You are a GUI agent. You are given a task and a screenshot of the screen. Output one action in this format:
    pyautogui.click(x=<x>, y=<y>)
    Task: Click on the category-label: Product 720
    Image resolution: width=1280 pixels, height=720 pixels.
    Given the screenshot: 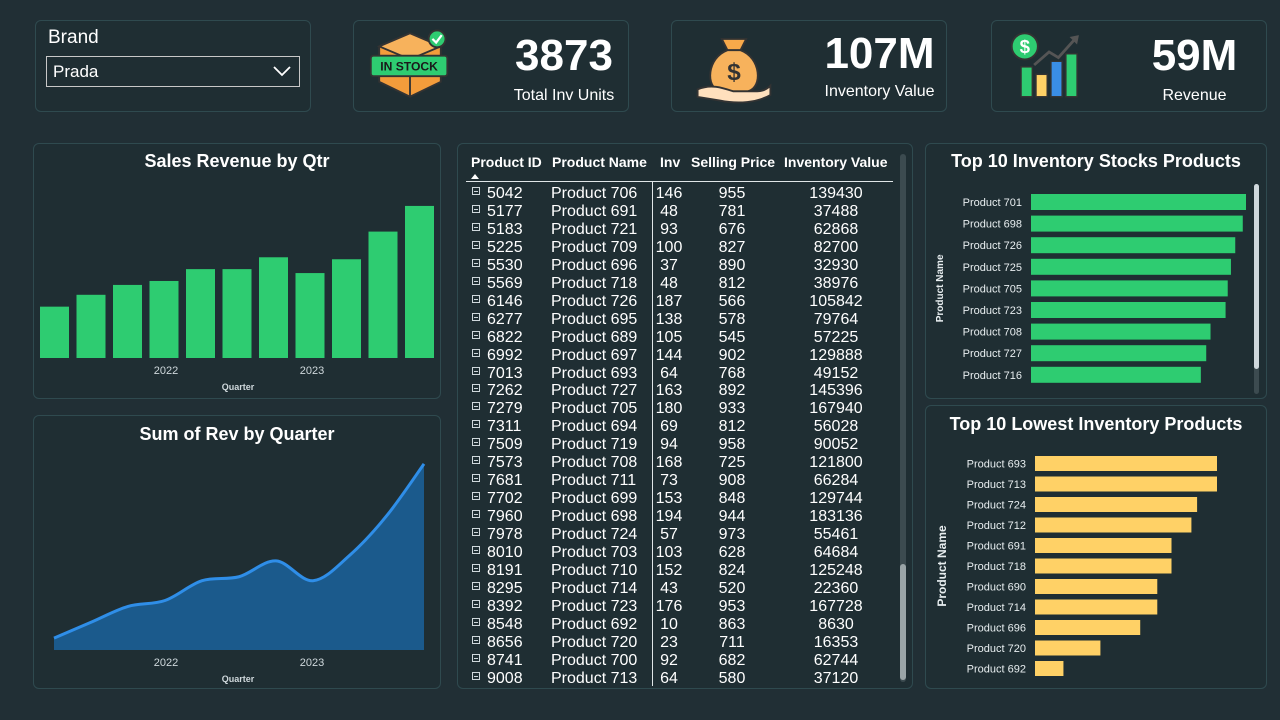 What is the action you would take?
    pyautogui.click(x=996, y=649)
    